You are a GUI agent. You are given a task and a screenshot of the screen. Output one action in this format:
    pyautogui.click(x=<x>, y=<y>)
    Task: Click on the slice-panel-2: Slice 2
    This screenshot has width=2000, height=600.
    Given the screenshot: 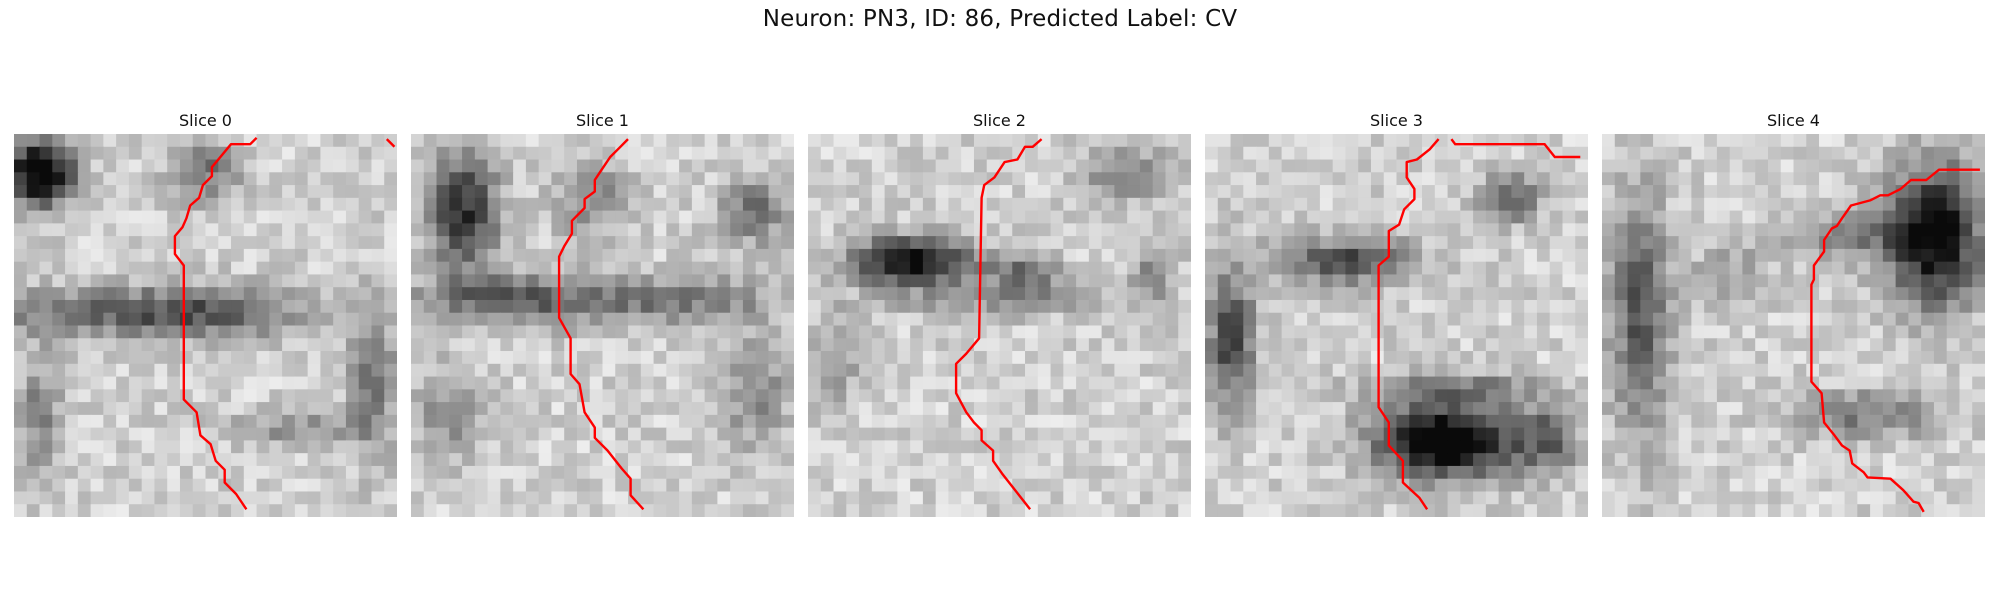 What is the action you would take?
    pyautogui.click(x=999, y=312)
    